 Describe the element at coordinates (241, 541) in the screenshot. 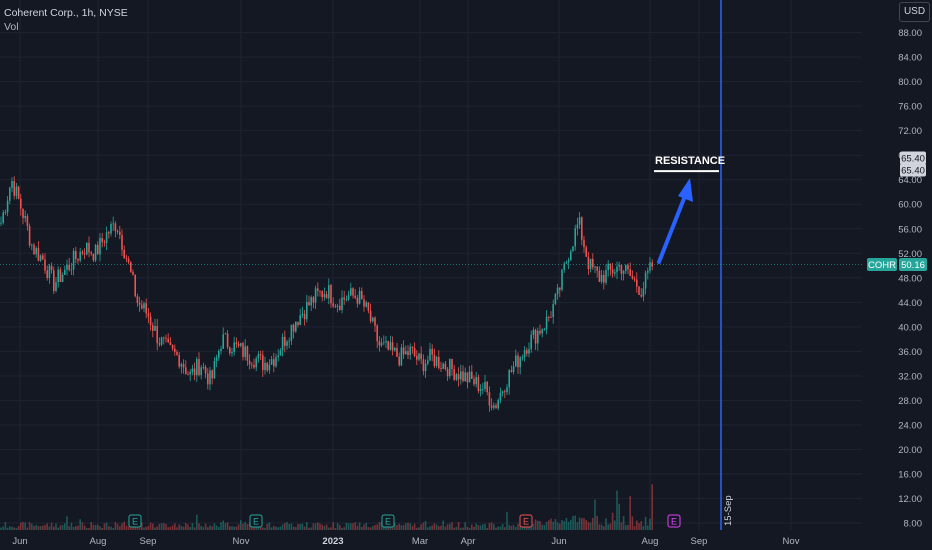

I see `time-tick-label: Nov` at that location.